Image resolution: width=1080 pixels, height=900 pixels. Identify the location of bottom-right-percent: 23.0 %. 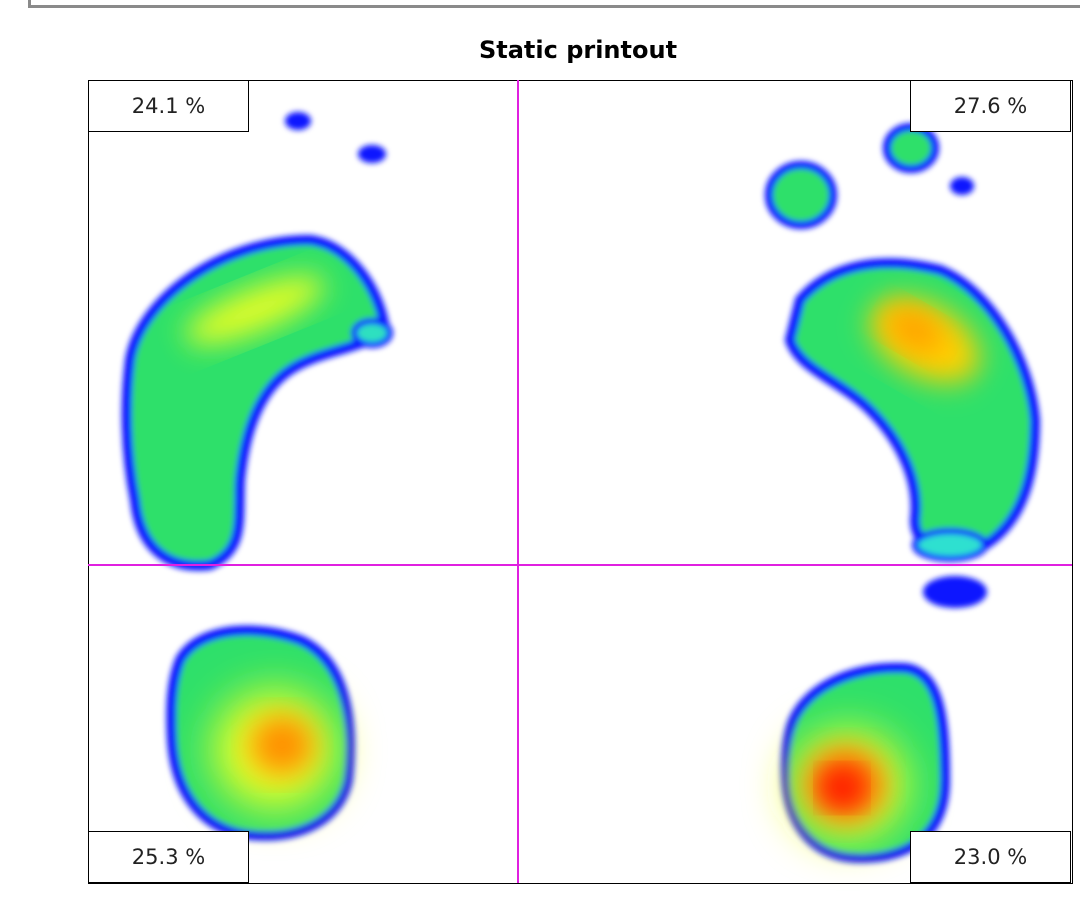
(990, 857).